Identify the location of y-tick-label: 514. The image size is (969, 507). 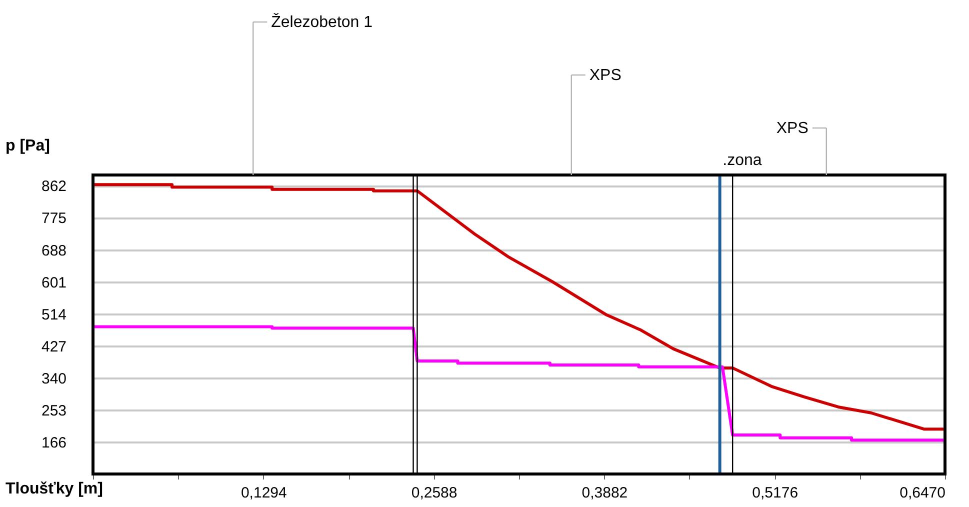
(54, 315).